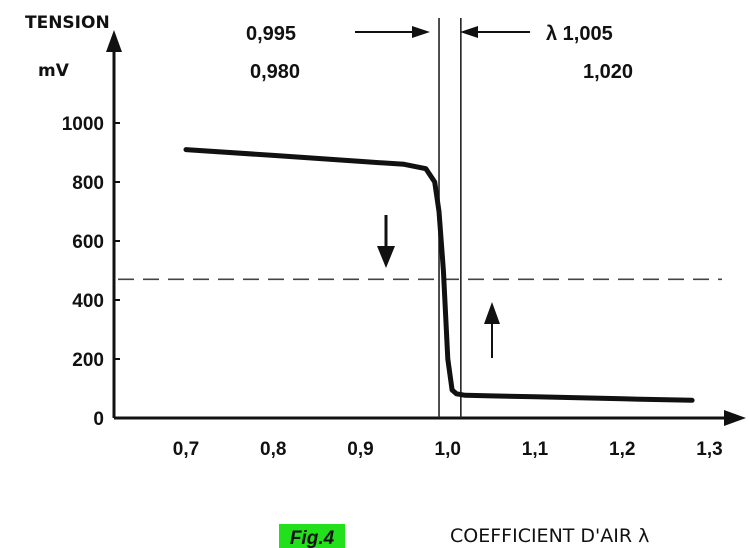 The height and width of the screenshot is (548, 749). I want to click on y-tick-label: 200, so click(88, 360).